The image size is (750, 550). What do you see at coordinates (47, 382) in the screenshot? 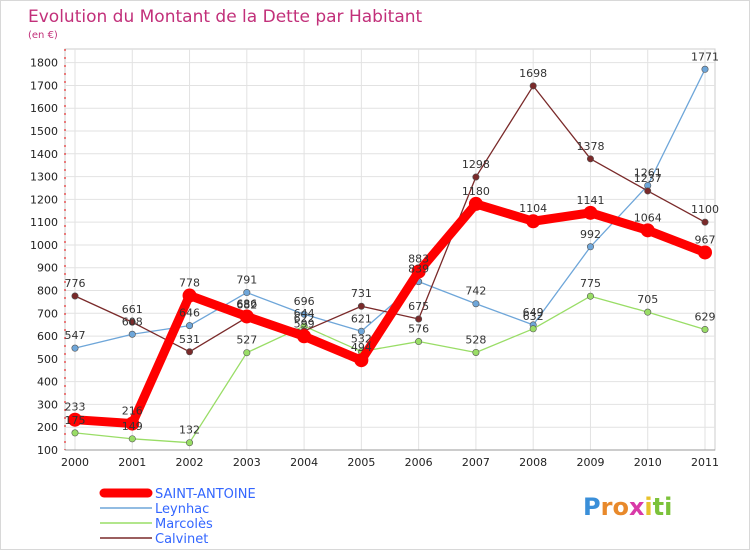
I see `y-tick-label: 400` at bounding box center [47, 382].